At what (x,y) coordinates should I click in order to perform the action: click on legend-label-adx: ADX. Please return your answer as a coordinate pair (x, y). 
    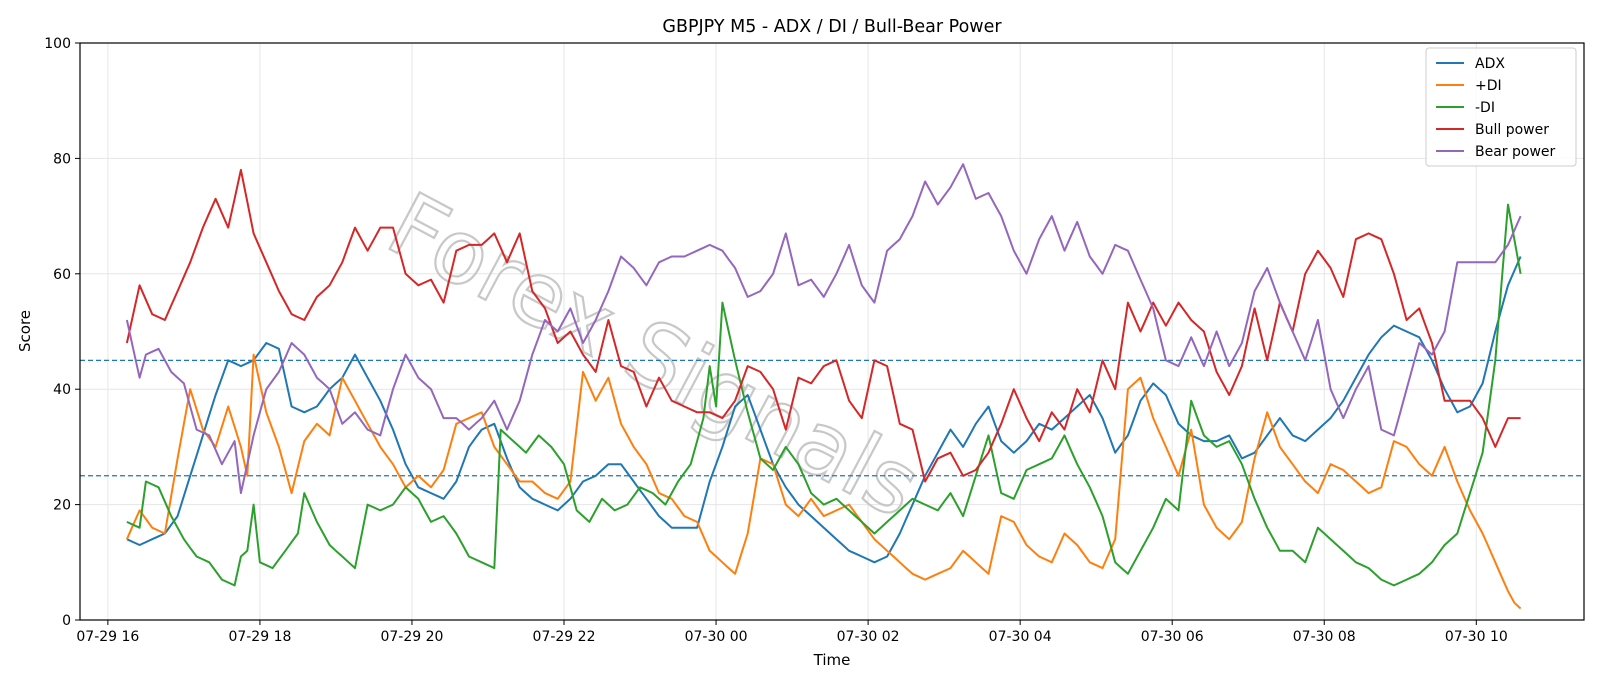
    Looking at the image, I should click on (1490, 64).